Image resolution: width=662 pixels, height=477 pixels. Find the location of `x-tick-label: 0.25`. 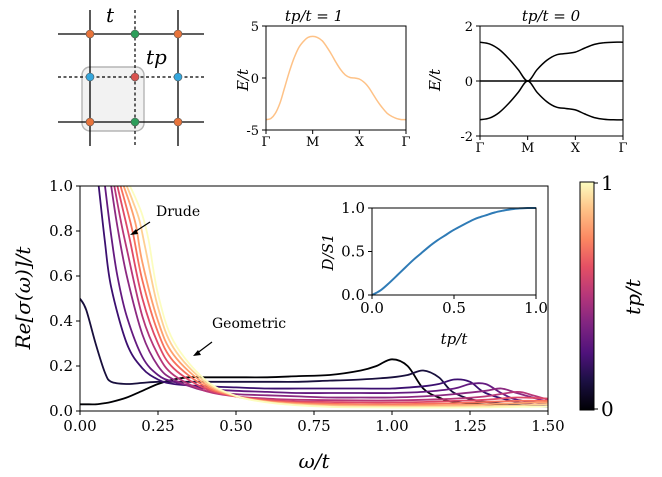

x-tick-label: 0.25 is located at coordinates (157, 426).